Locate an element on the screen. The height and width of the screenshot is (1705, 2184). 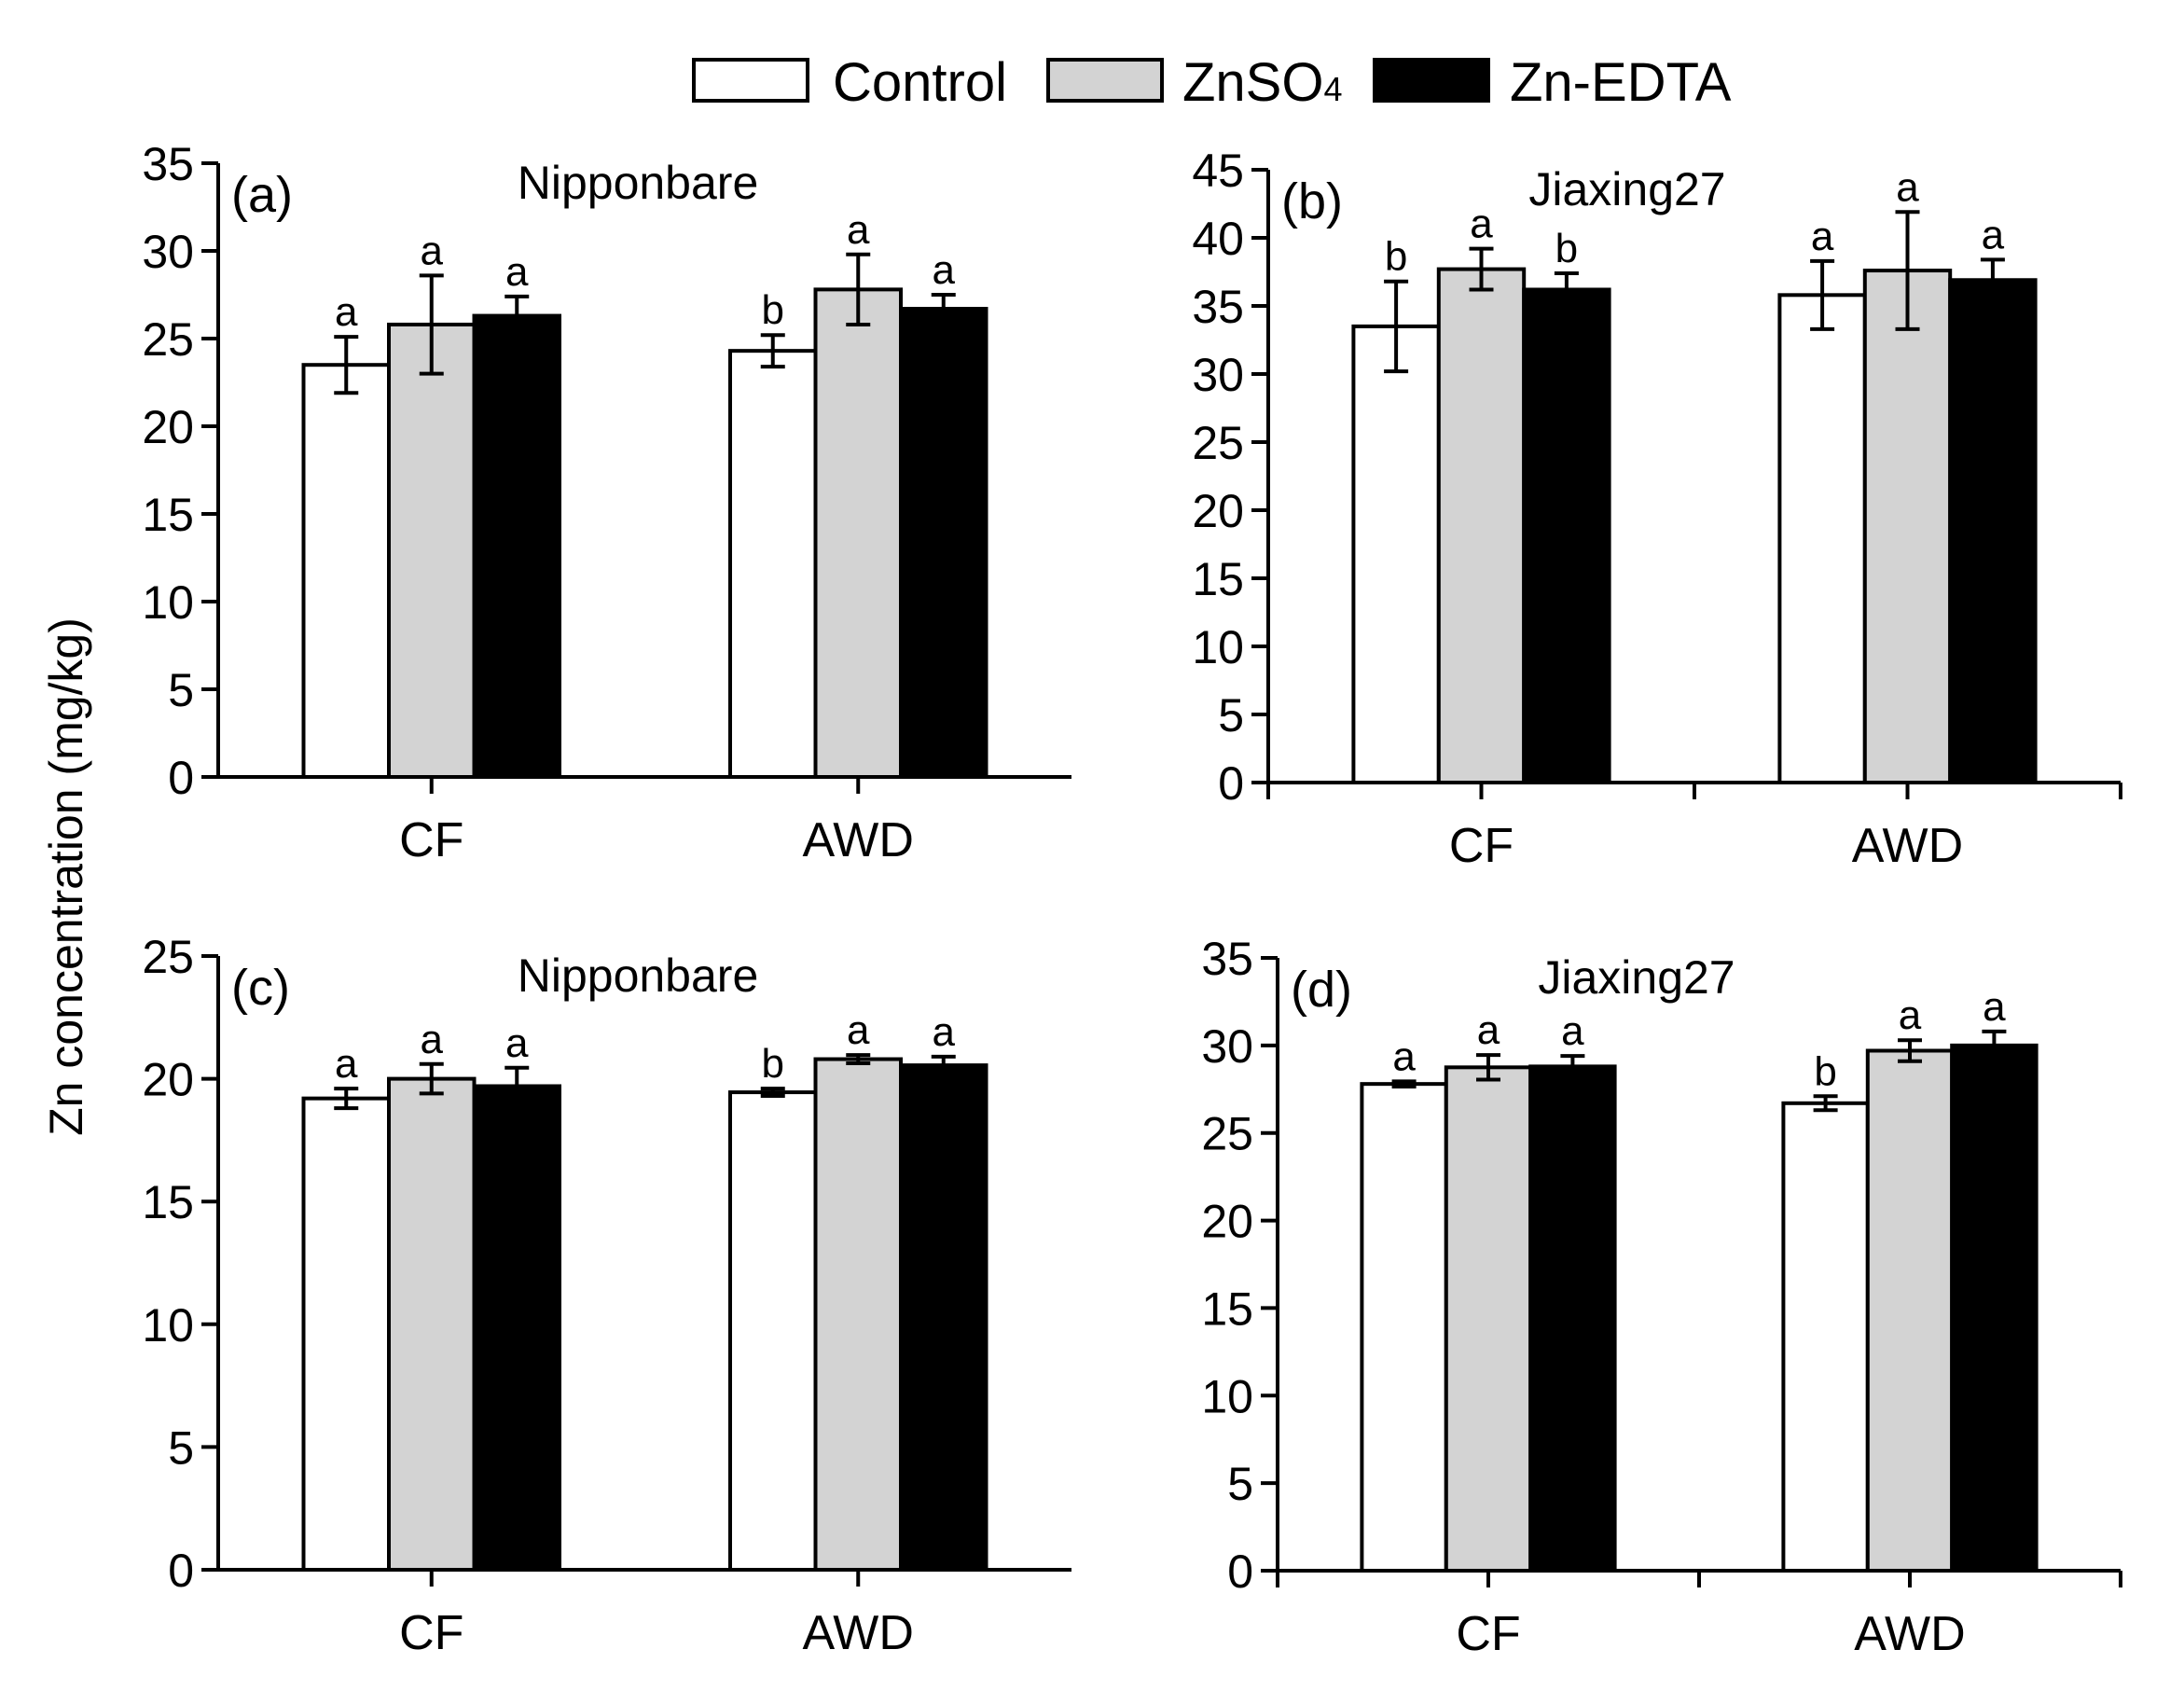
legend-label-znso4-sub: 4 is located at coordinates (1333, 89).